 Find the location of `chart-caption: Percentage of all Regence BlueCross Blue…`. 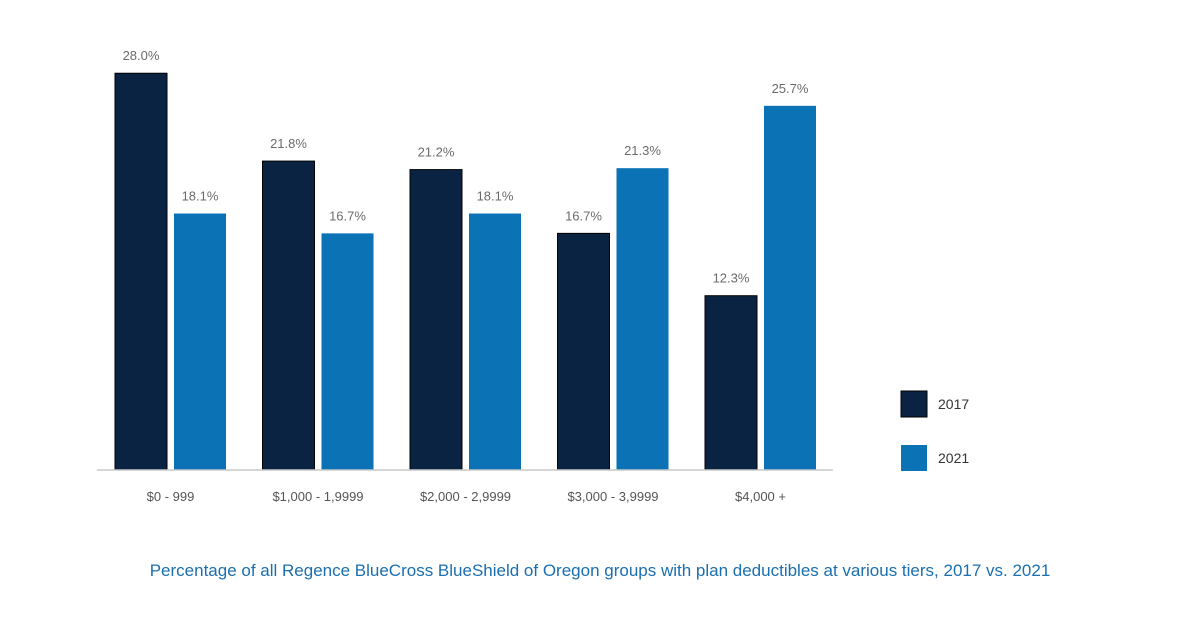

chart-caption: Percentage of all Regence BlueCross Blue… is located at coordinates (600, 570).